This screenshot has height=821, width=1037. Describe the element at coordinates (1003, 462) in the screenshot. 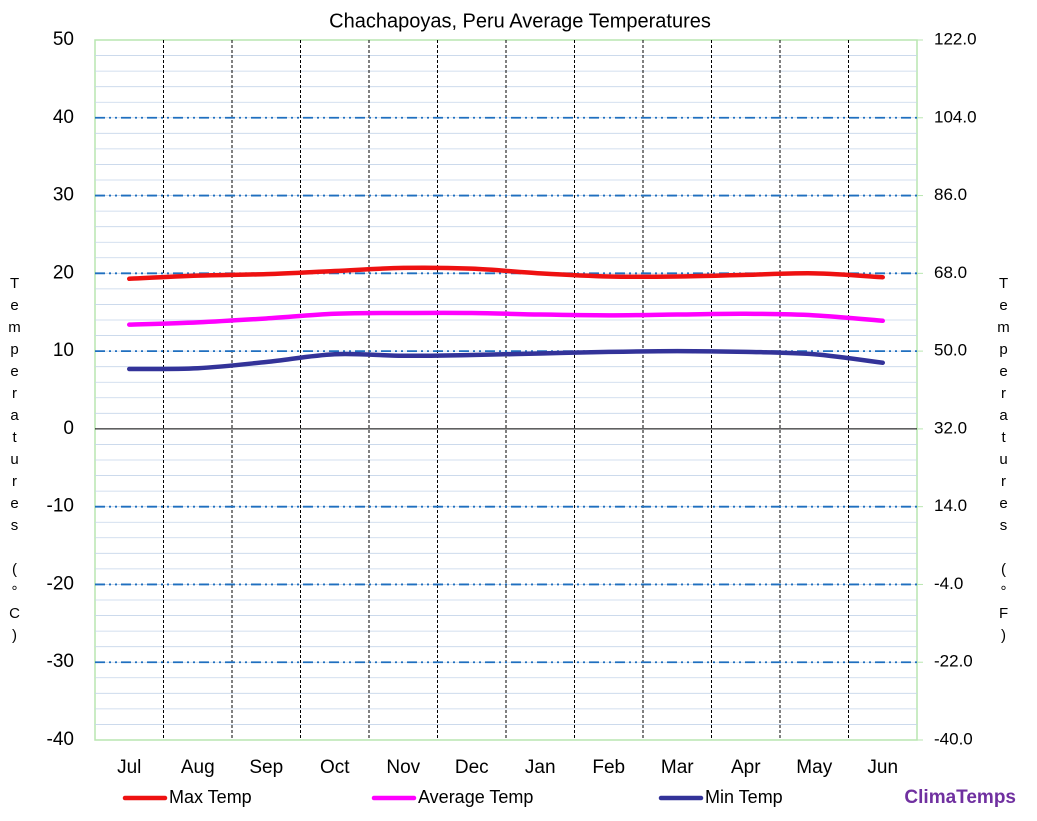

I see `y2-axis-label: Temperatures (°F)` at that location.